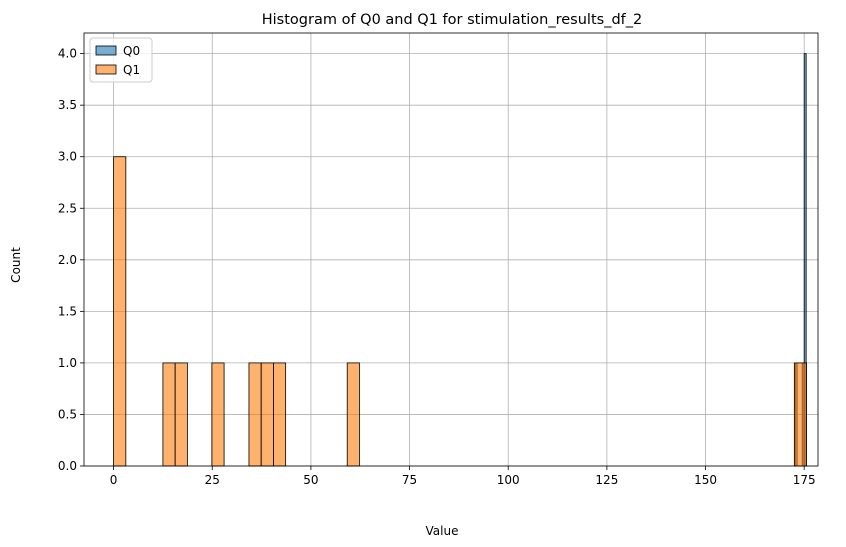  Describe the element at coordinates (606, 480) in the screenshot. I see `x-tick-label: 125` at that location.